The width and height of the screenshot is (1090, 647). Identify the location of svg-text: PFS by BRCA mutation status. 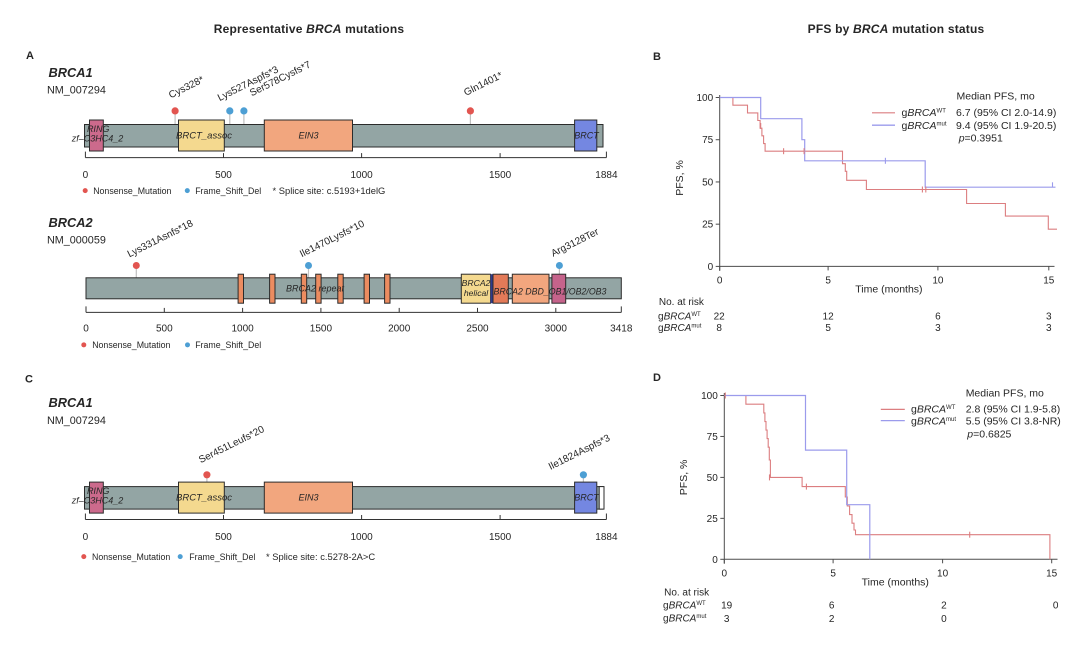
(896, 29).